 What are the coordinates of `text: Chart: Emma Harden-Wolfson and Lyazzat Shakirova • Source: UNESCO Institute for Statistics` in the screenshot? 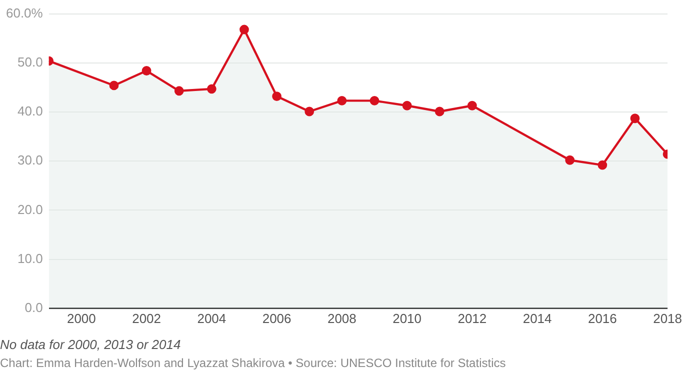 It's located at (253, 363).